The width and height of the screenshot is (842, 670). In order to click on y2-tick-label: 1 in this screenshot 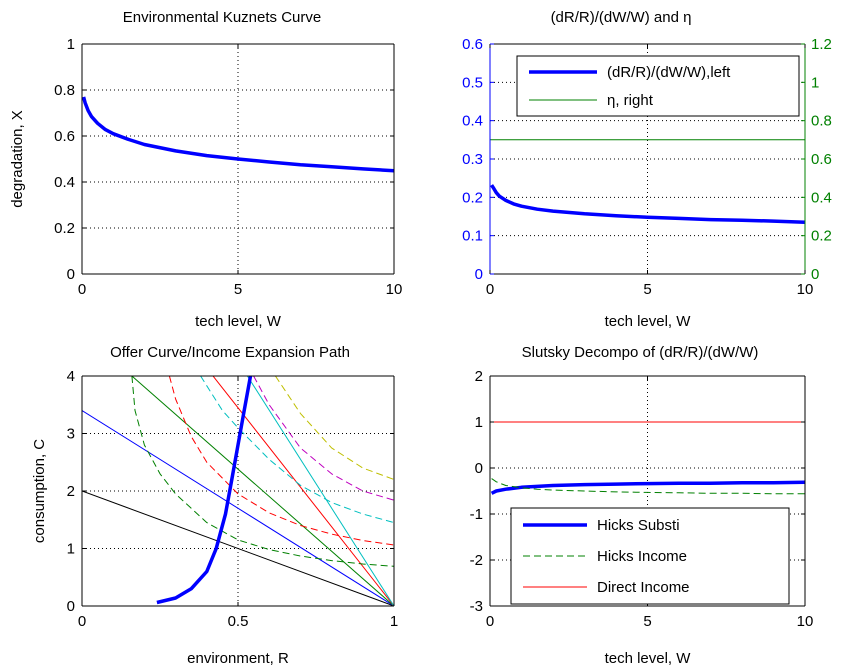, I will do `click(815, 82)`.